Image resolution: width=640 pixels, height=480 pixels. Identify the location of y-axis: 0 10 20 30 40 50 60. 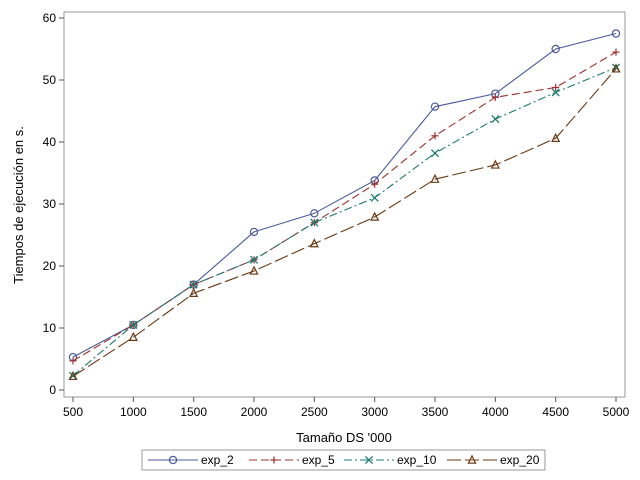
(53, 204).